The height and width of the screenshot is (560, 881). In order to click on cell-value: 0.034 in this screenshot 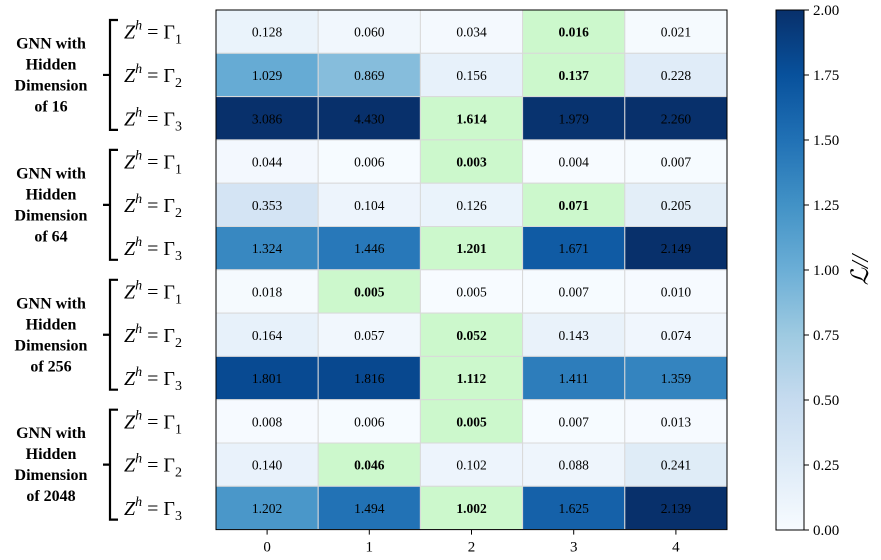, I will do `click(471, 32)`.